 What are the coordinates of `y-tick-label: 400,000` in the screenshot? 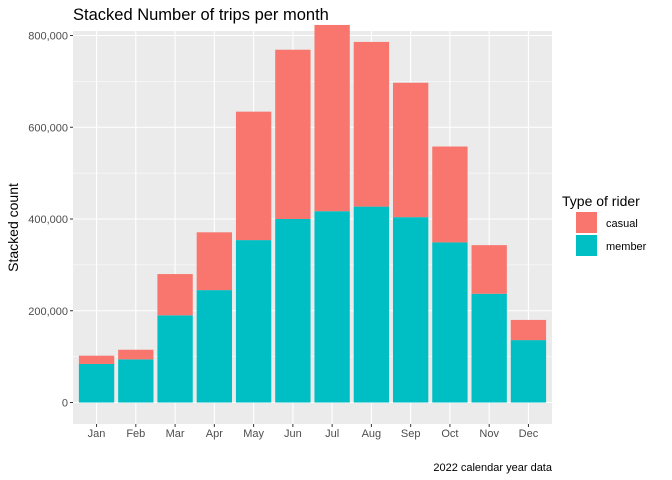 It's located at (48, 220).